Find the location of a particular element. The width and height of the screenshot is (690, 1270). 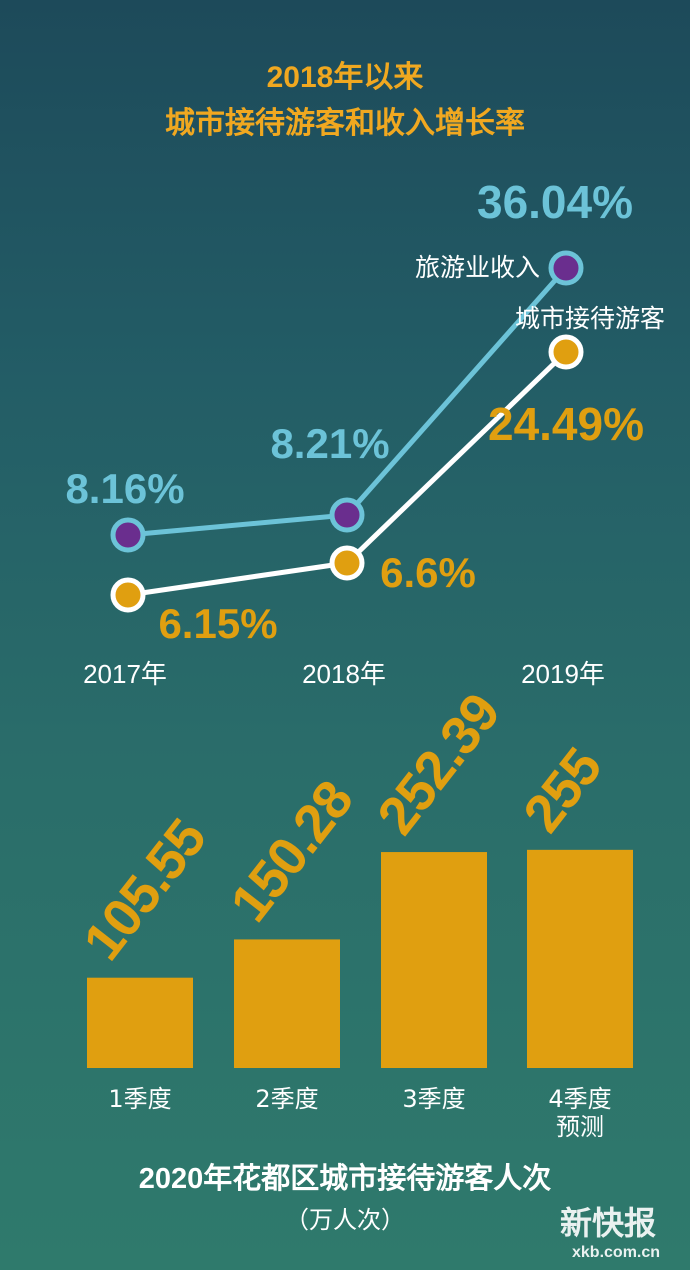

line-chart-title-line2: 城市接待游客和收入增长率 is located at coordinates (345, 123).